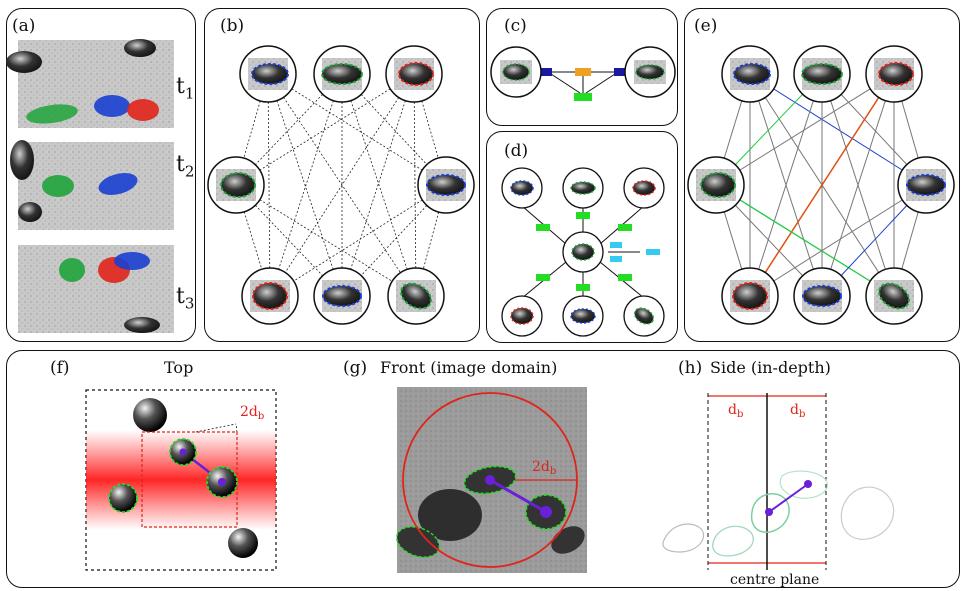 This screenshot has height=591, width=965. I want to click on time-label-2: t2, so click(185, 166).